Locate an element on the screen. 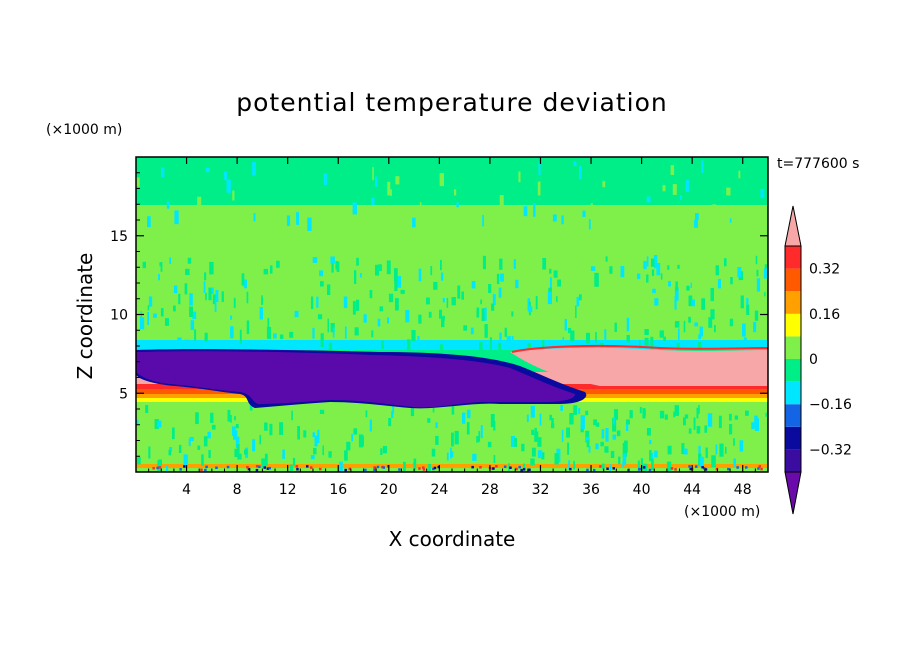 This screenshot has height=654, width=904. colorbar-frame is located at coordinates (793, 359).